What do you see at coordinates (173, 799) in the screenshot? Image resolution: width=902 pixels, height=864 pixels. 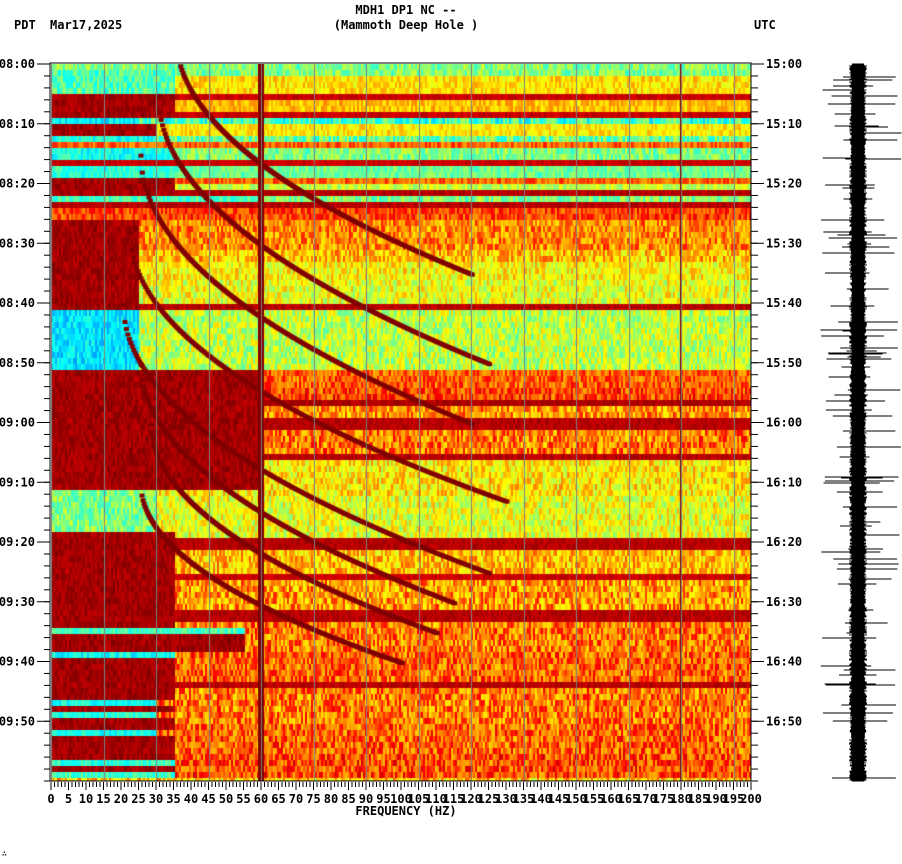 I see `x-tick-label: 35` at bounding box center [173, 799].